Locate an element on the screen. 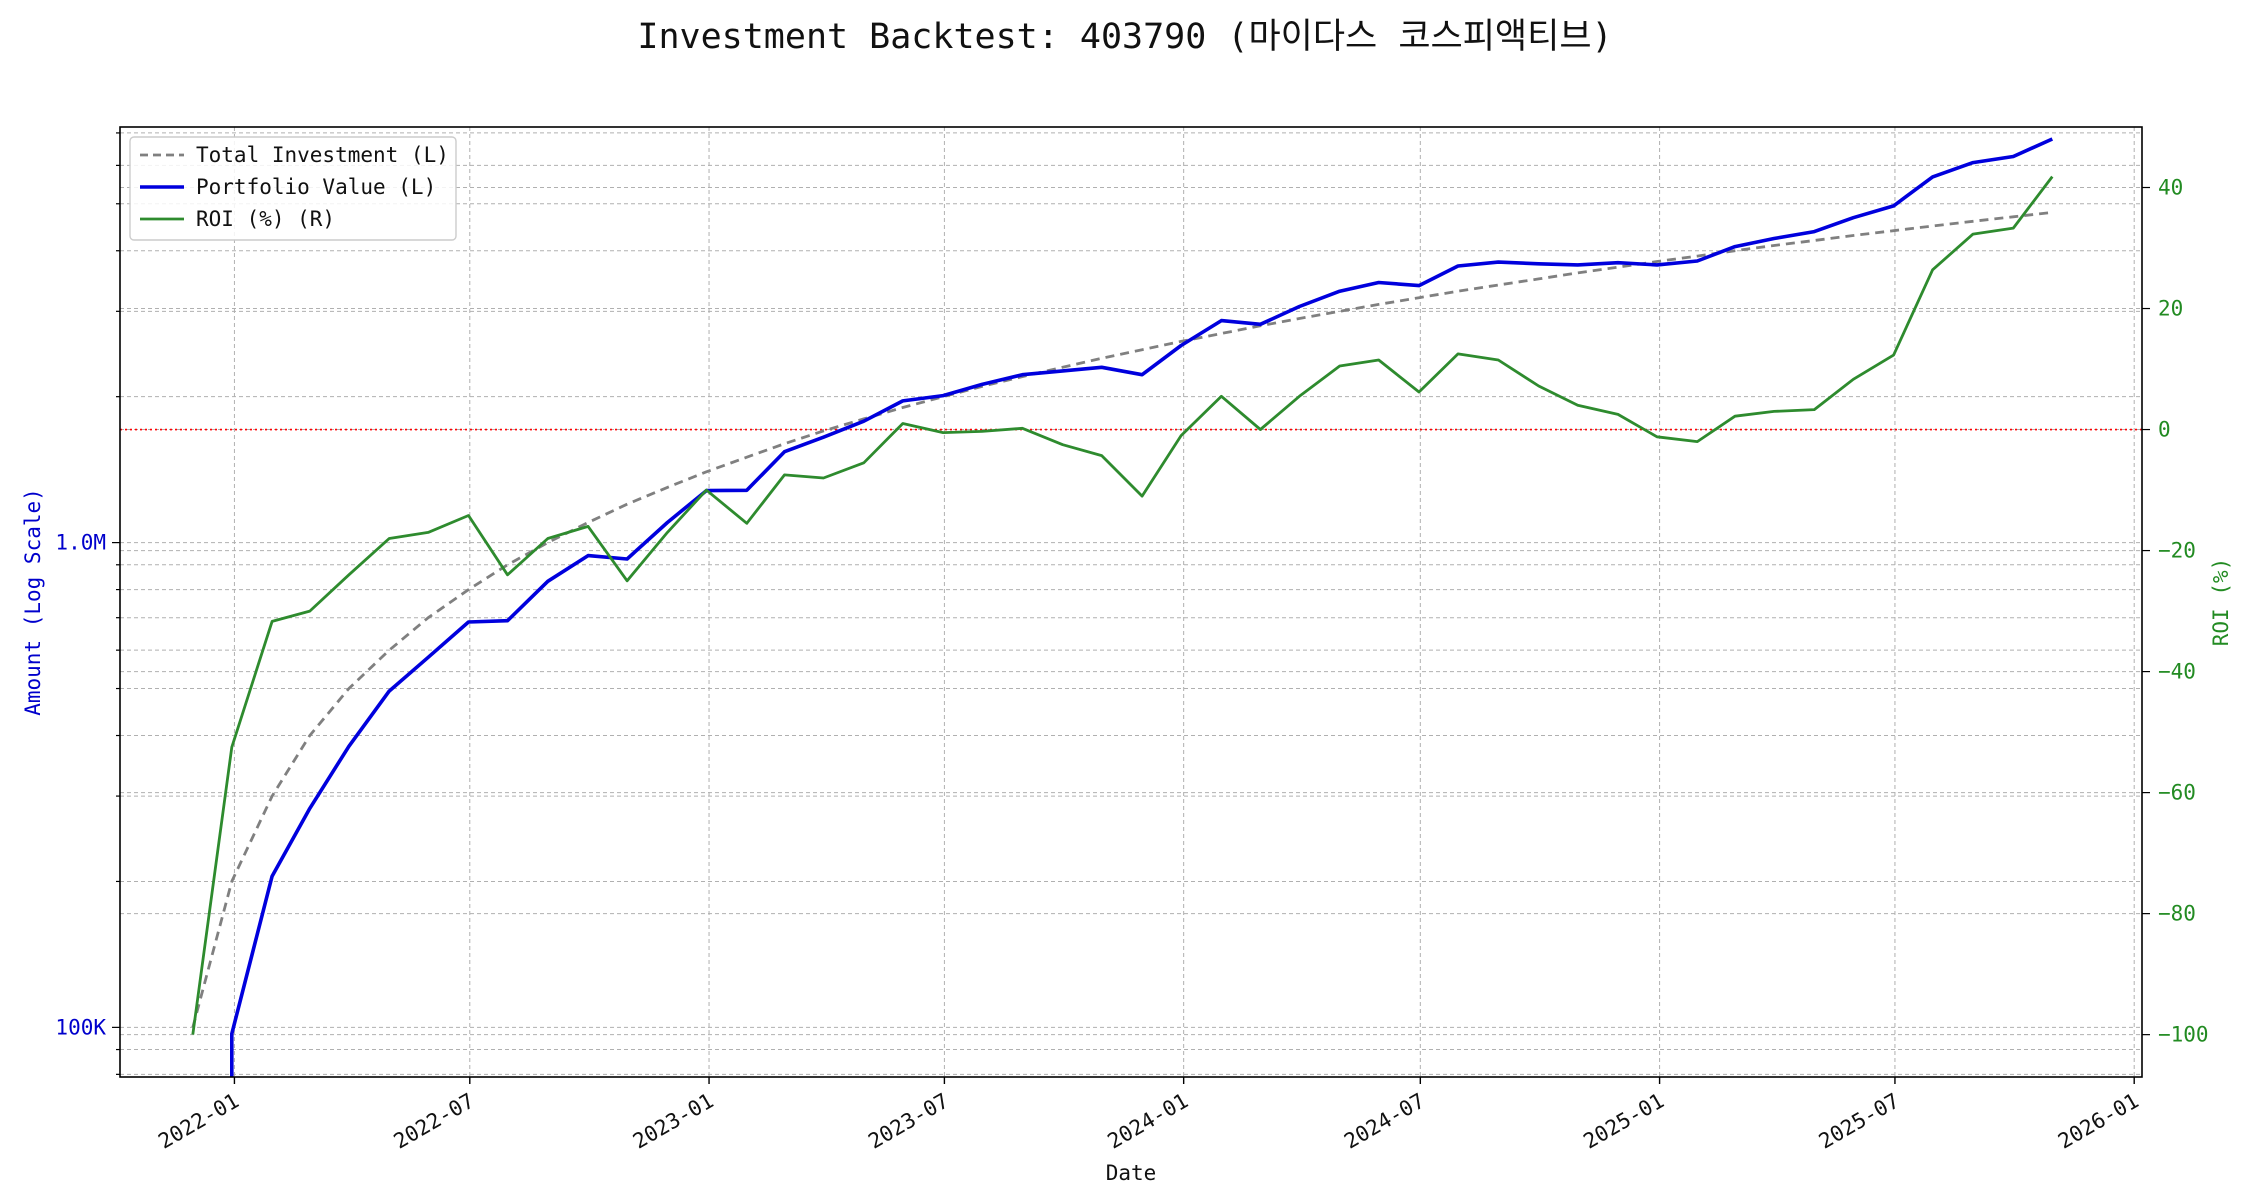 The height and width of the screenshot is (1200, 2250). legend-label-total-investment: Total Investment (L) is located at coordinates (322, 155).